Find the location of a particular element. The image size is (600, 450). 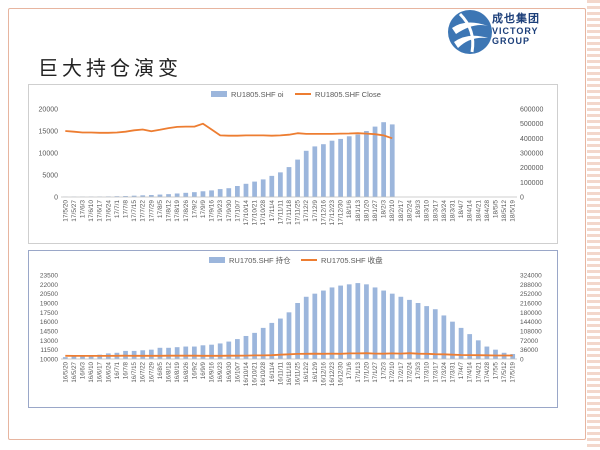

y-left-tick-label: 13000 is located at coordinates (49, 341).